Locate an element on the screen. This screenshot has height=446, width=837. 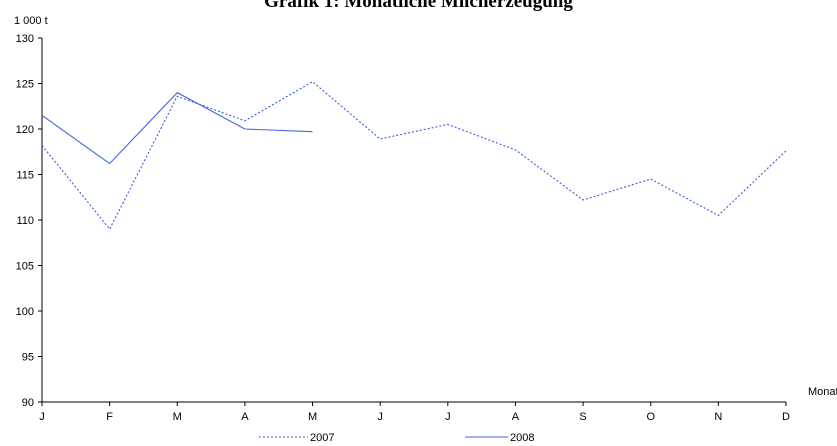
y-tick-label: 115 is located at coordinates (25, 176).